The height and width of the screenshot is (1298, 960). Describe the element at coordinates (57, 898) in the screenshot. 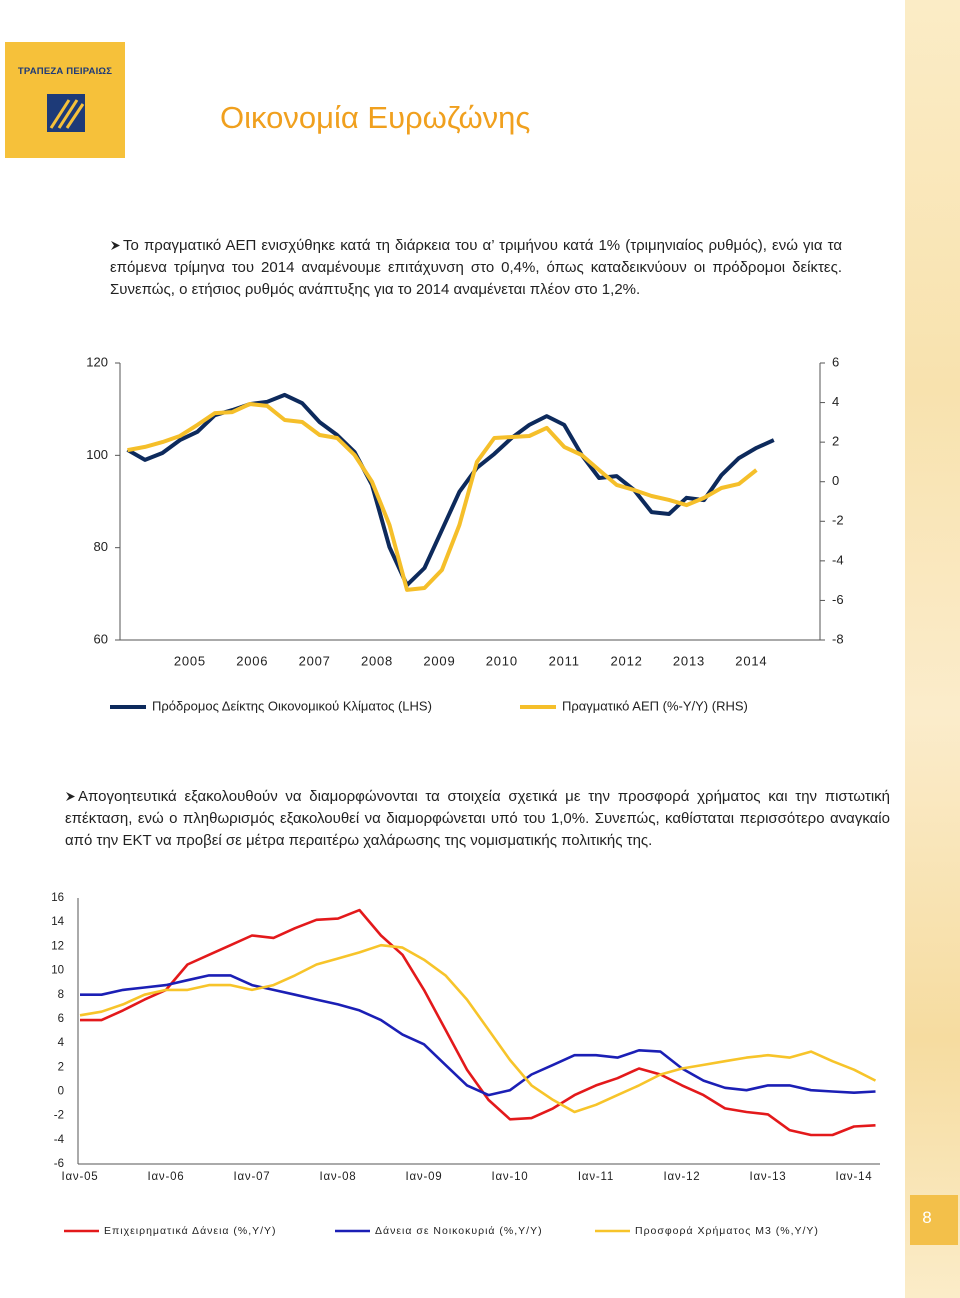

I see `y-tick-label: 16` at that location.